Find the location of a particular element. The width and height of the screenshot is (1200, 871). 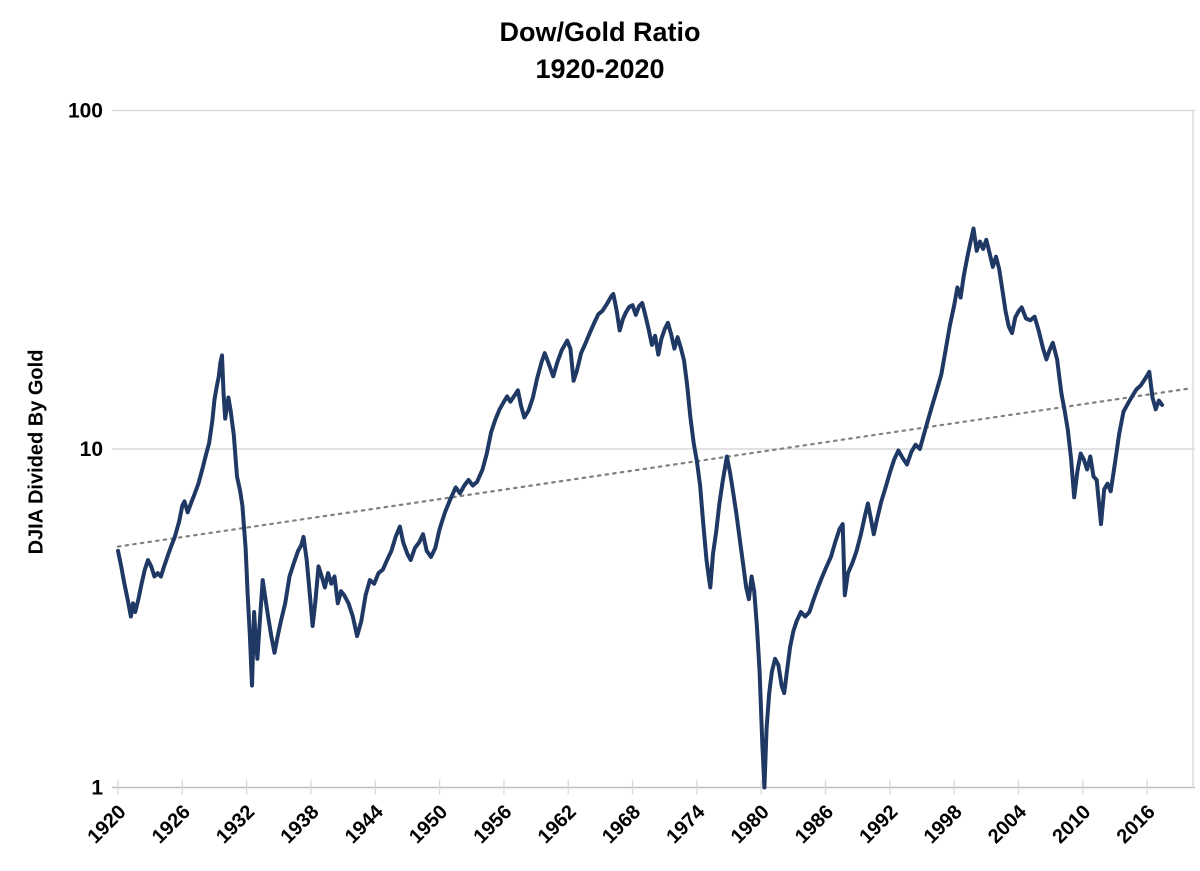

chart-title: Dow/Gold Ratio is located at coordinates (600, 32).